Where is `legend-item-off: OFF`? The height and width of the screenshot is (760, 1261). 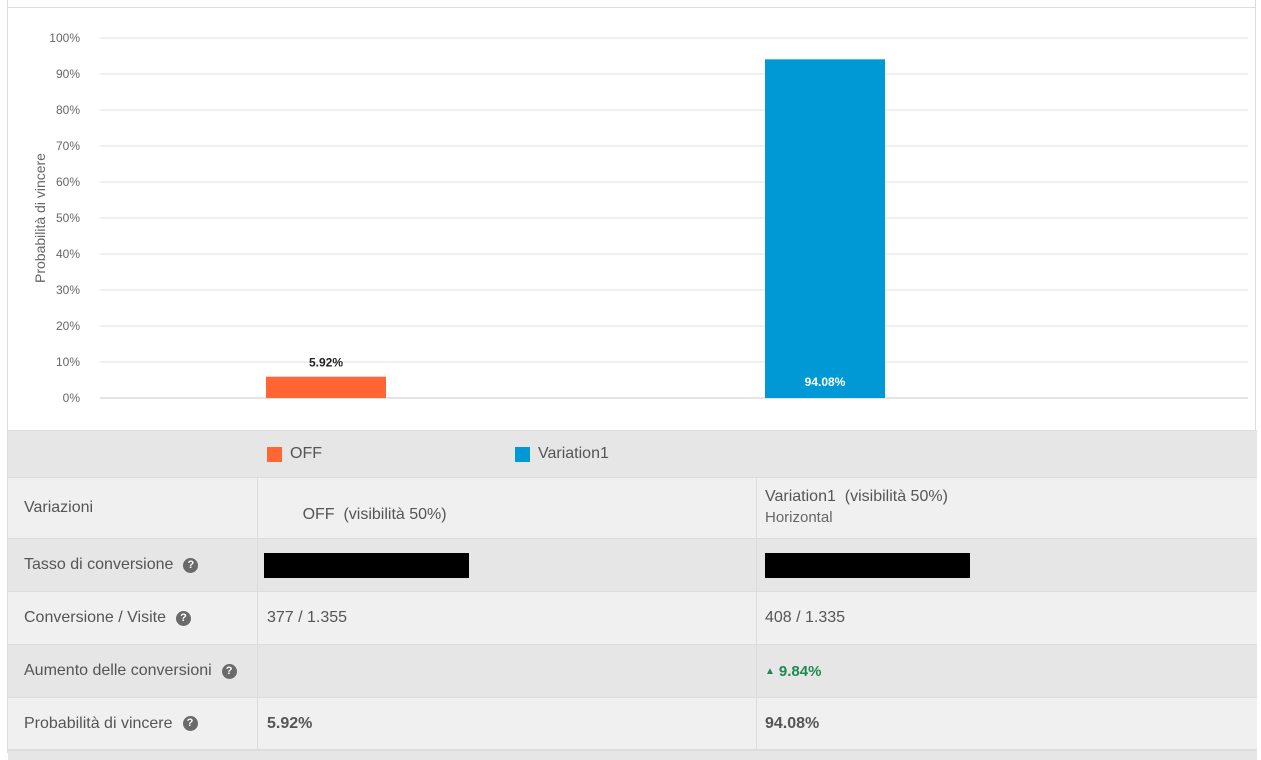 legend-item-off: OFF is located at coordinates (257, 454).